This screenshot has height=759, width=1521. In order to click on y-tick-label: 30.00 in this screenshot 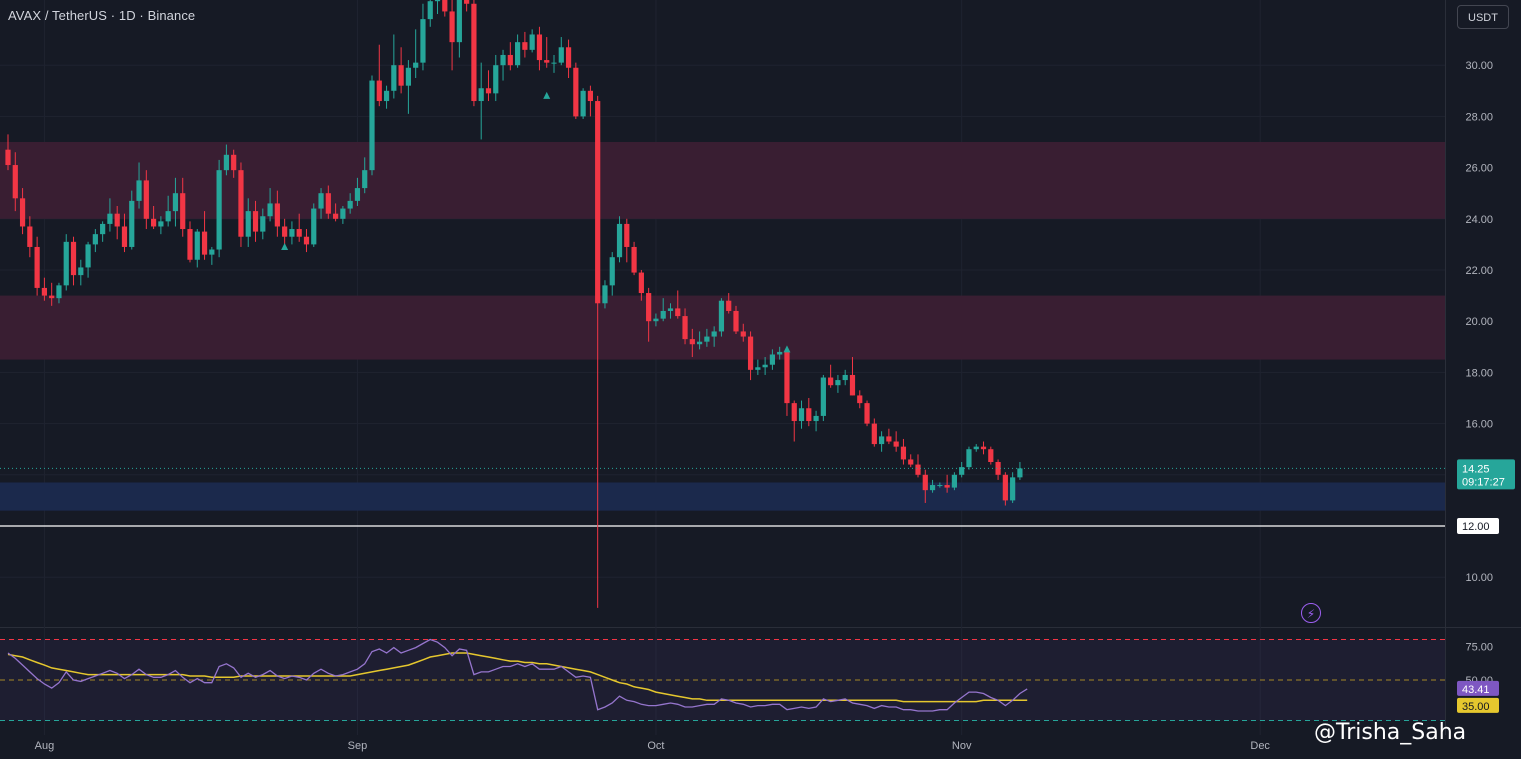, I will do `click(1479, 66)`.